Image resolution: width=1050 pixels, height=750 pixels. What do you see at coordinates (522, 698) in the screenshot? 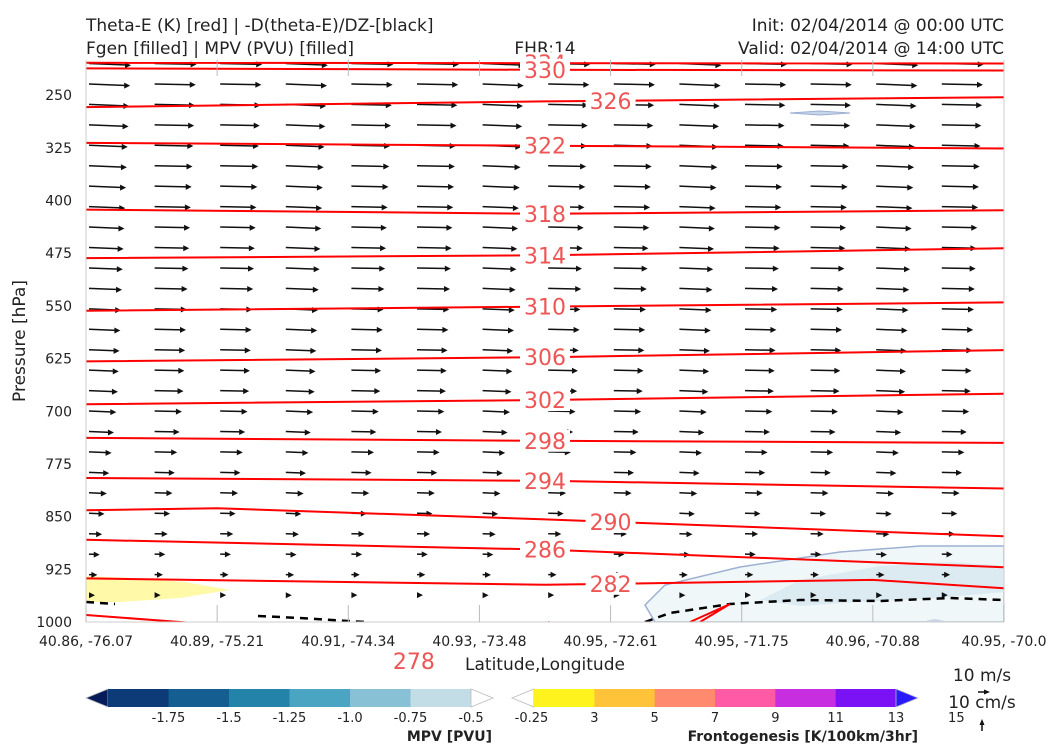
I see `fgen-colorbar-extend-left` at bounding box center [522, 698].